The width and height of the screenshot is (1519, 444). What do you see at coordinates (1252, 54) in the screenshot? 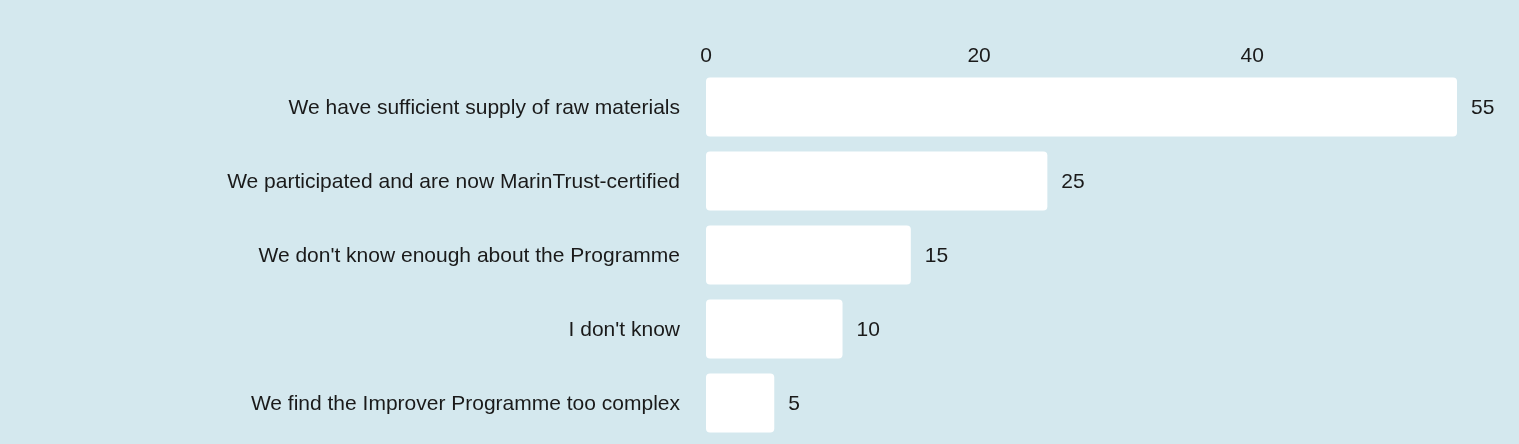
I see `x-tick-label: 40` at bounding box center [1252, 54].